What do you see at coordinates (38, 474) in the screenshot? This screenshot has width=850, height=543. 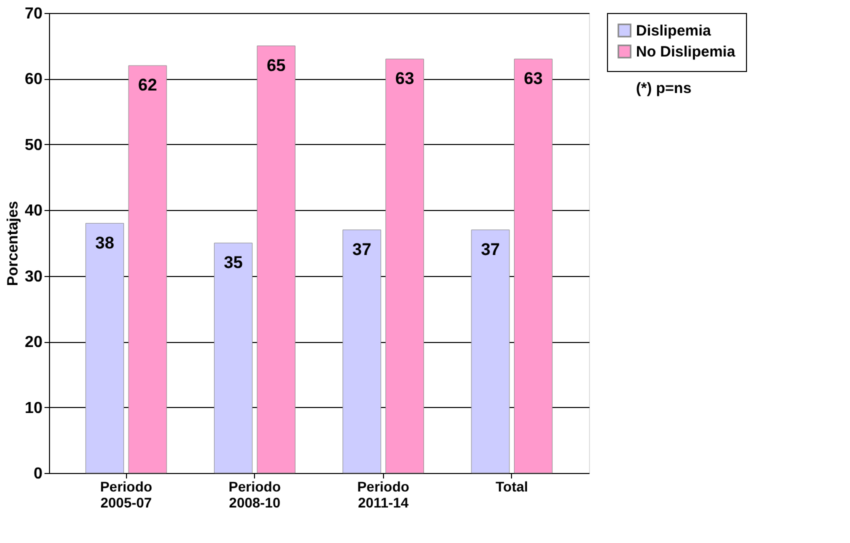 I see `y-tick-label: 0` at bounding box center [38, 474].